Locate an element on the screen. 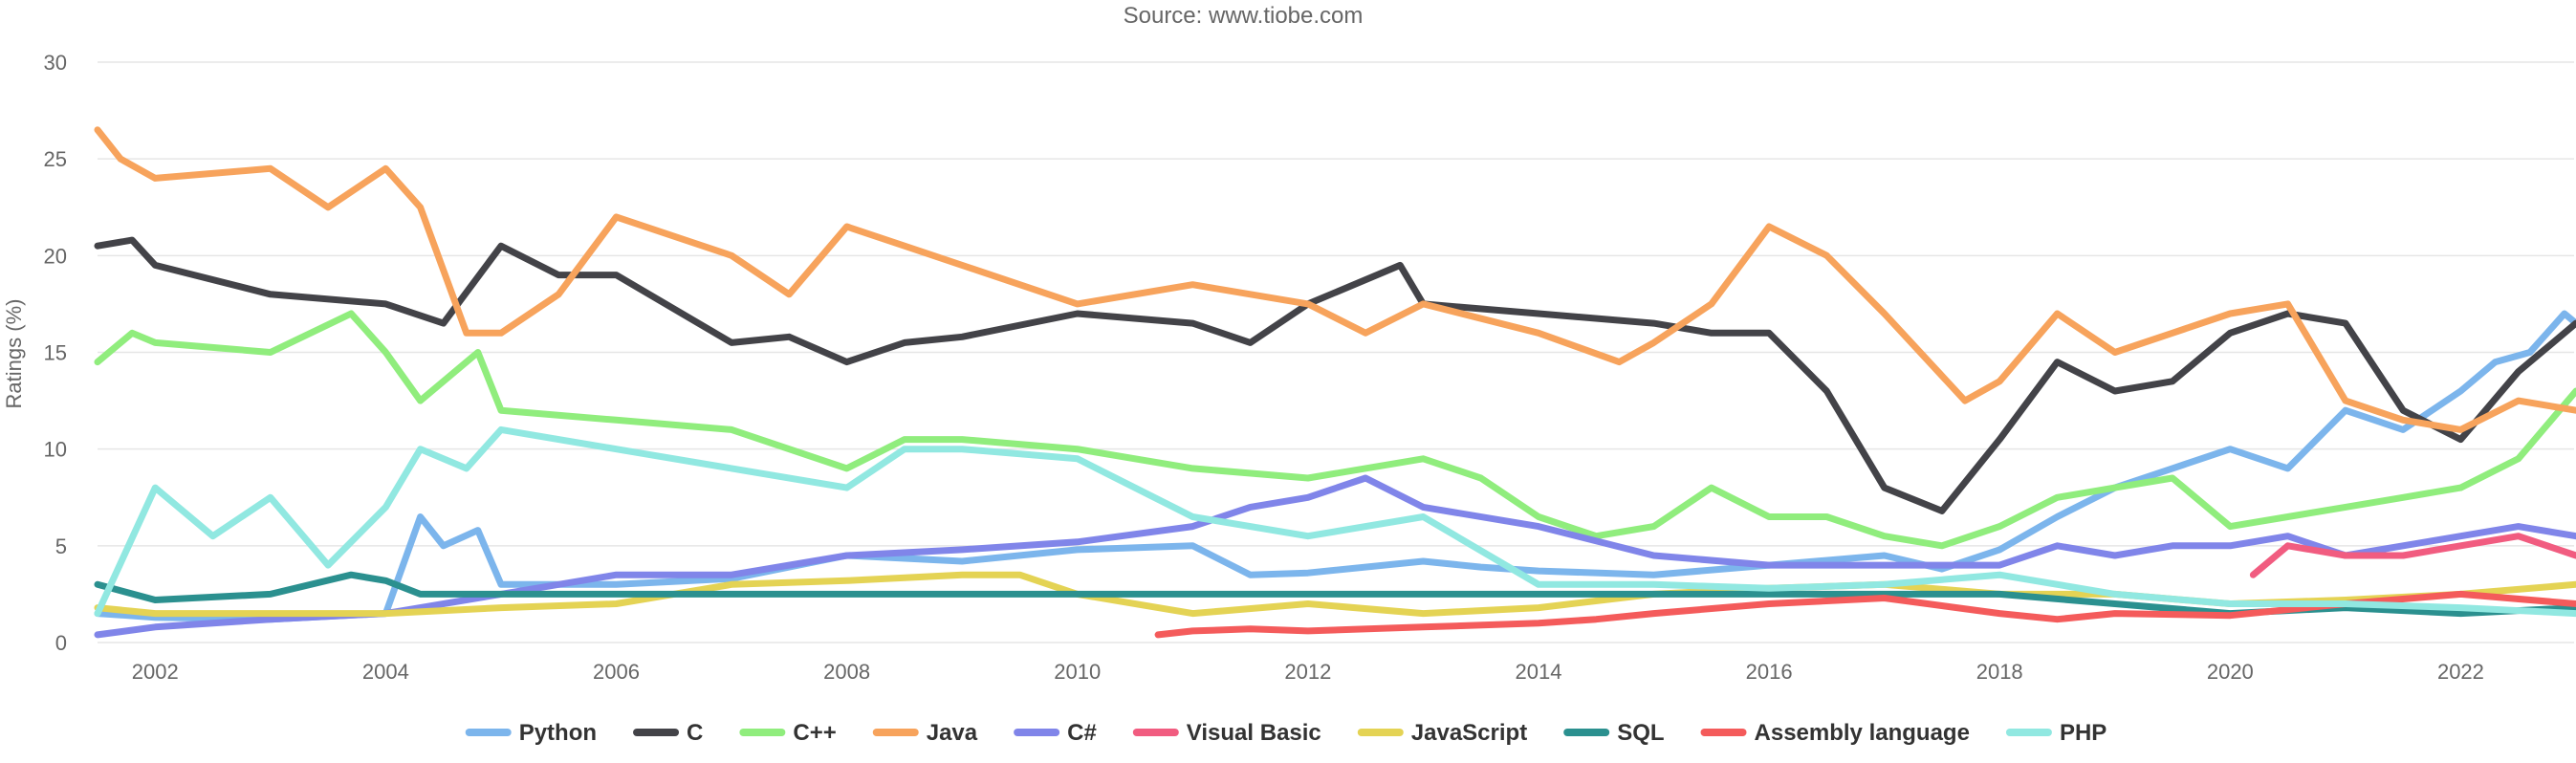 The height and width of the screenshot is (763, 2576). x-tick-label: 2004 is located at coordinates (385, 672).